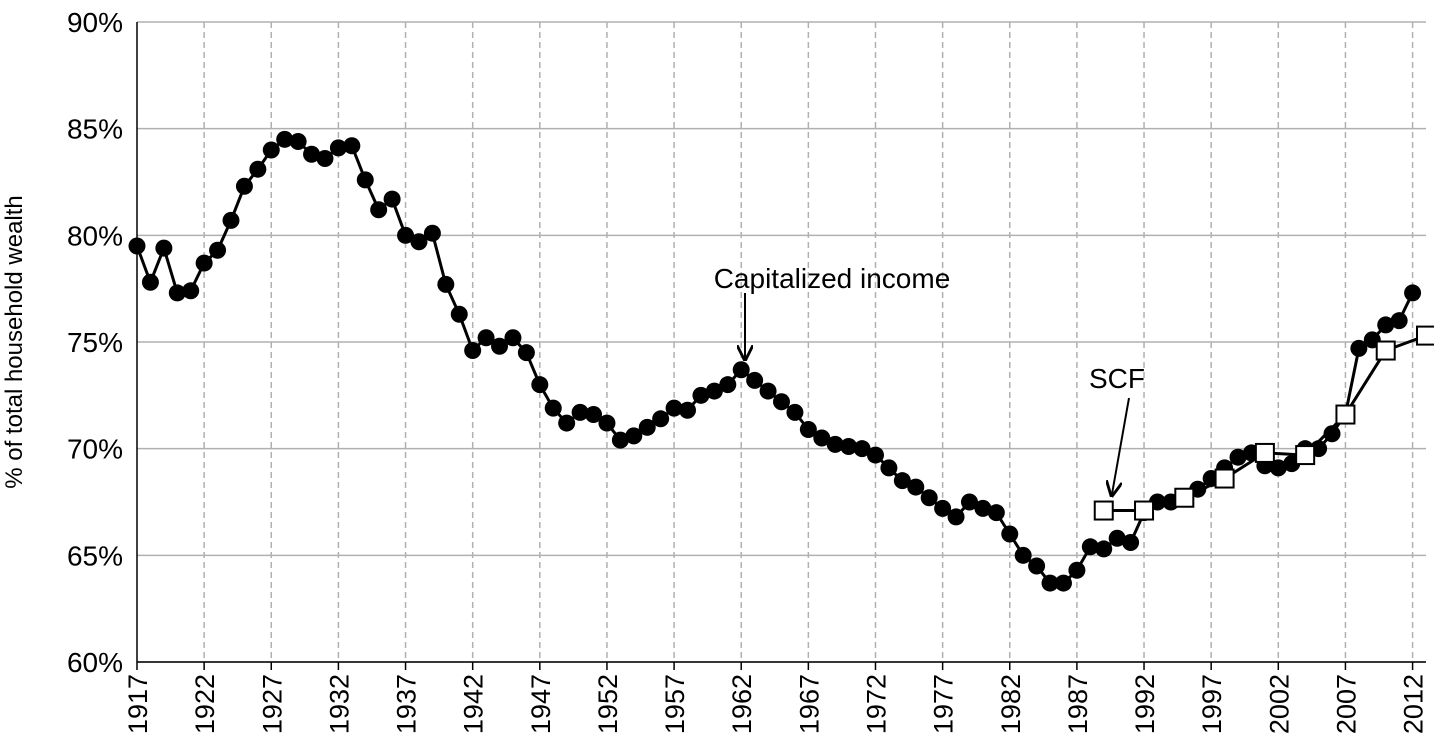 Image resolution: width=1434 pixels, height=754 pixels. What do you see at coordinates (95, 129) in the screenshot?
I see `y-tick-label: 85%` at bounding box center [95, 129].